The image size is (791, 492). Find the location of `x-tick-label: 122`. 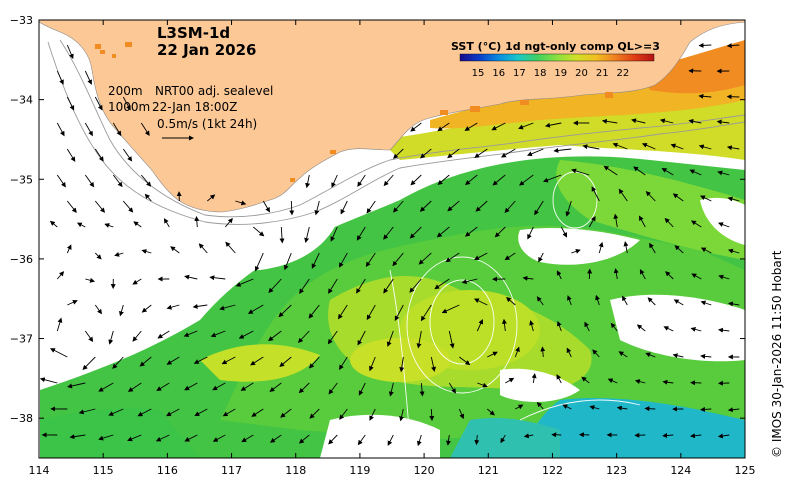

x-tick-label: 122 is located at coordinates (552, 470).